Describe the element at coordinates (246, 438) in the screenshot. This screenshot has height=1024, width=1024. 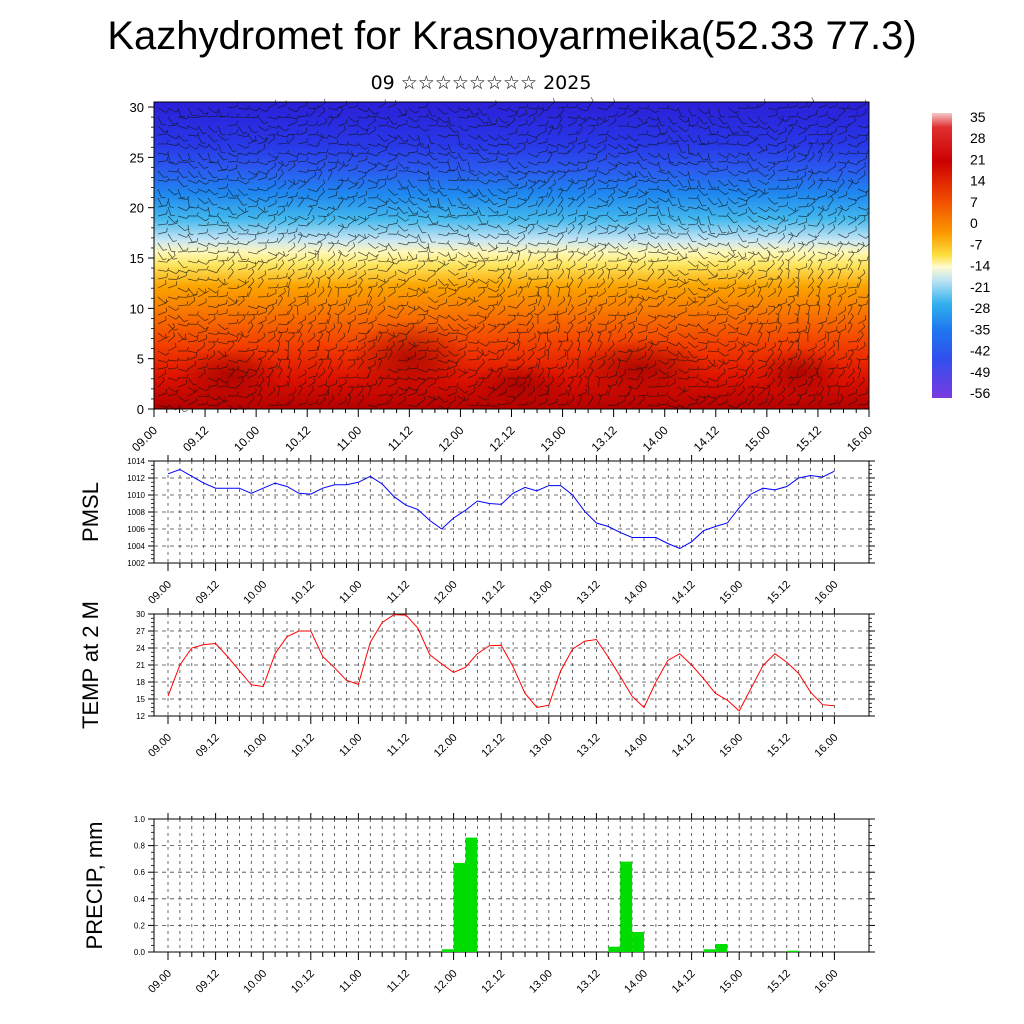
I see `x-tick-label: 10.00` at that location.